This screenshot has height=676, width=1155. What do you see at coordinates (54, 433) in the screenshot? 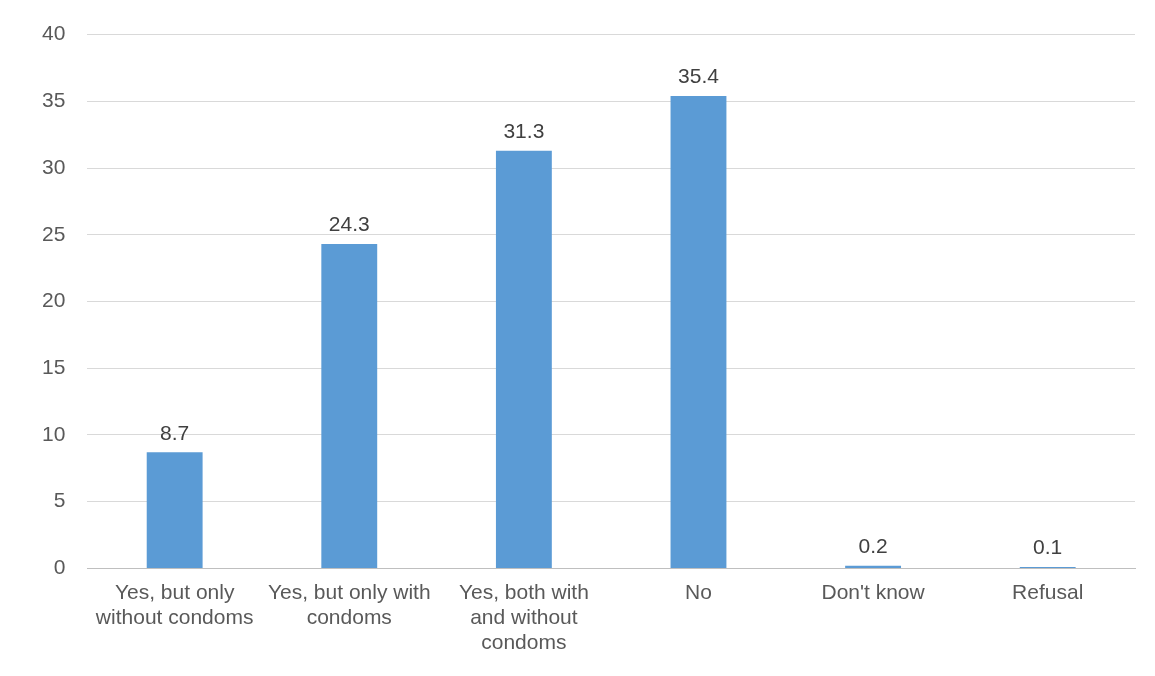
I see `y-tick-label: 10` at bounding box center [54, 433].